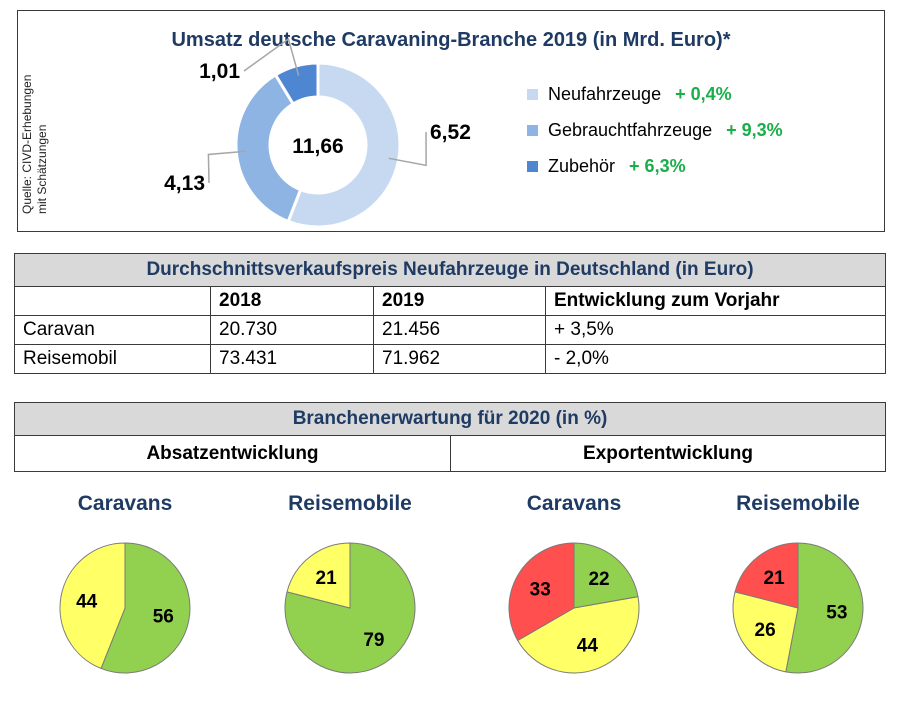 The image size is (900, 707). What do you see at coordinates (532, 130) in the screenshot?
I see `legend-swatch-gebrauchtfahrzeuge` at bounding box center [532, 130].